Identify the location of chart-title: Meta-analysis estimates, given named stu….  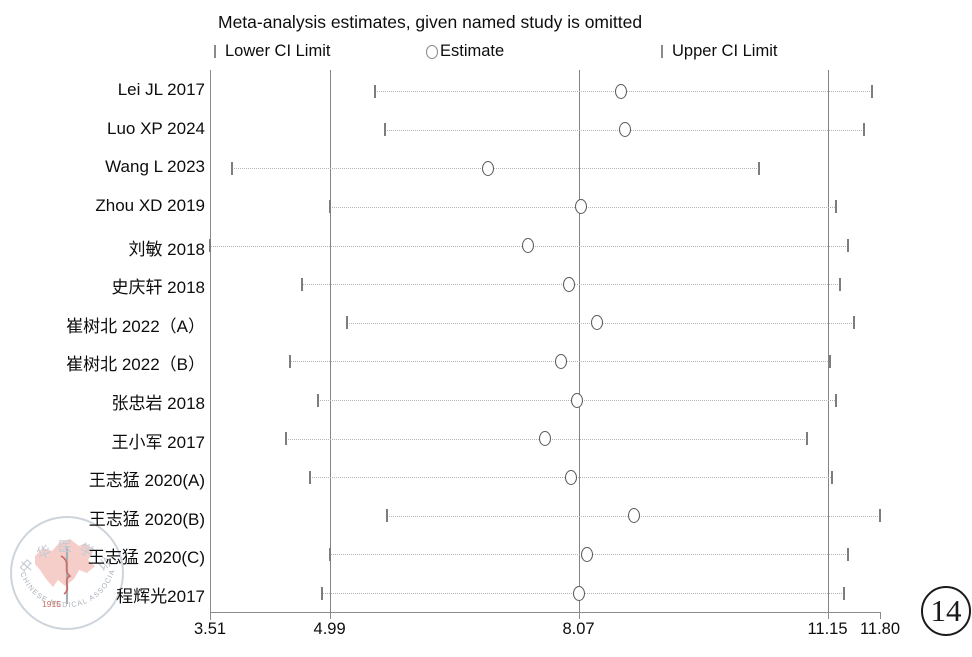
(430, 22).